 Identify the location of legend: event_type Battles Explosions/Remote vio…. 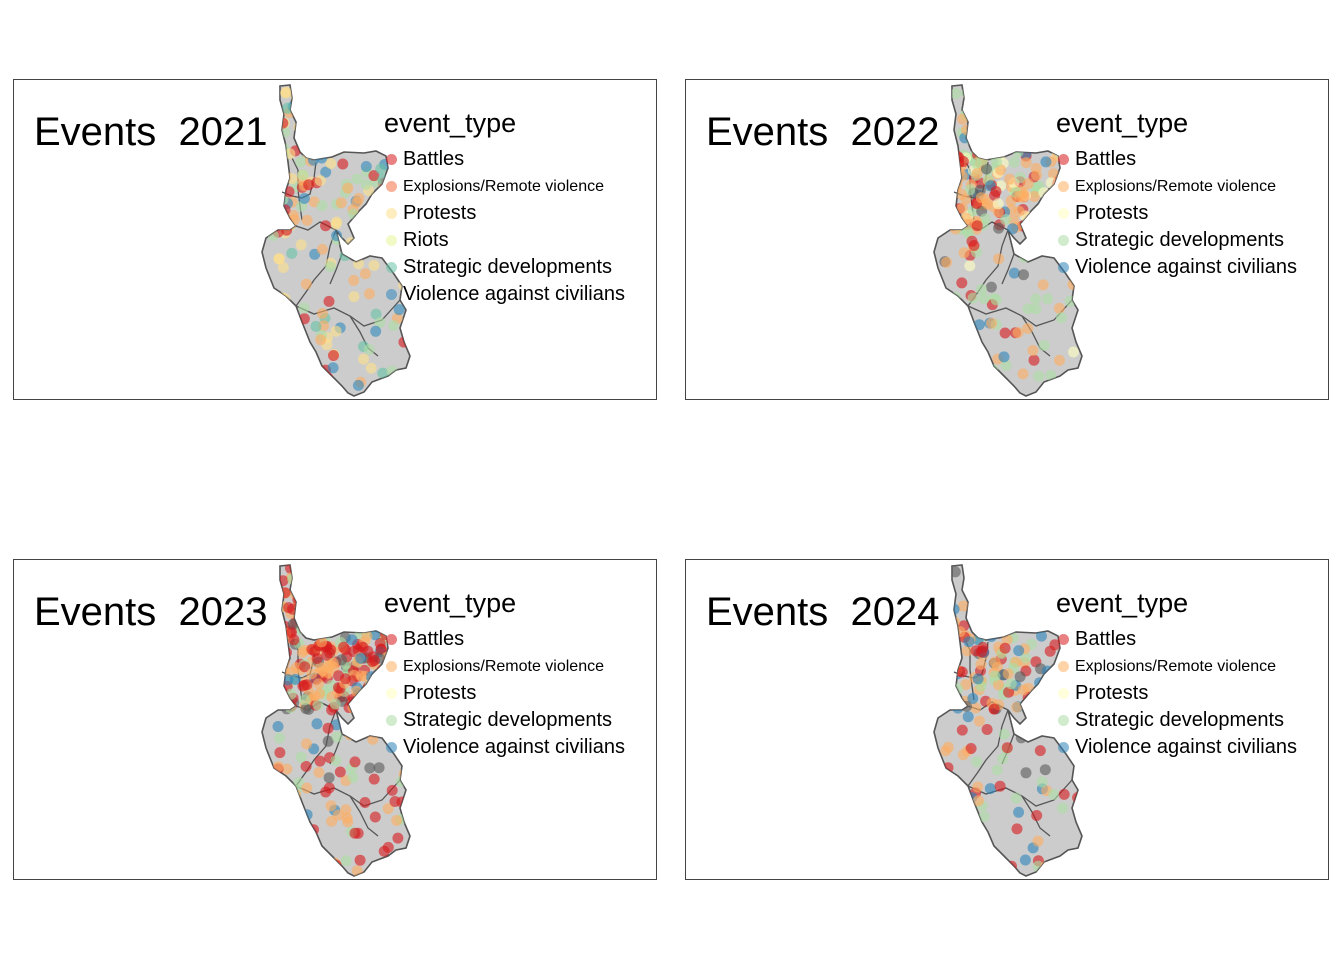
(504, 673).